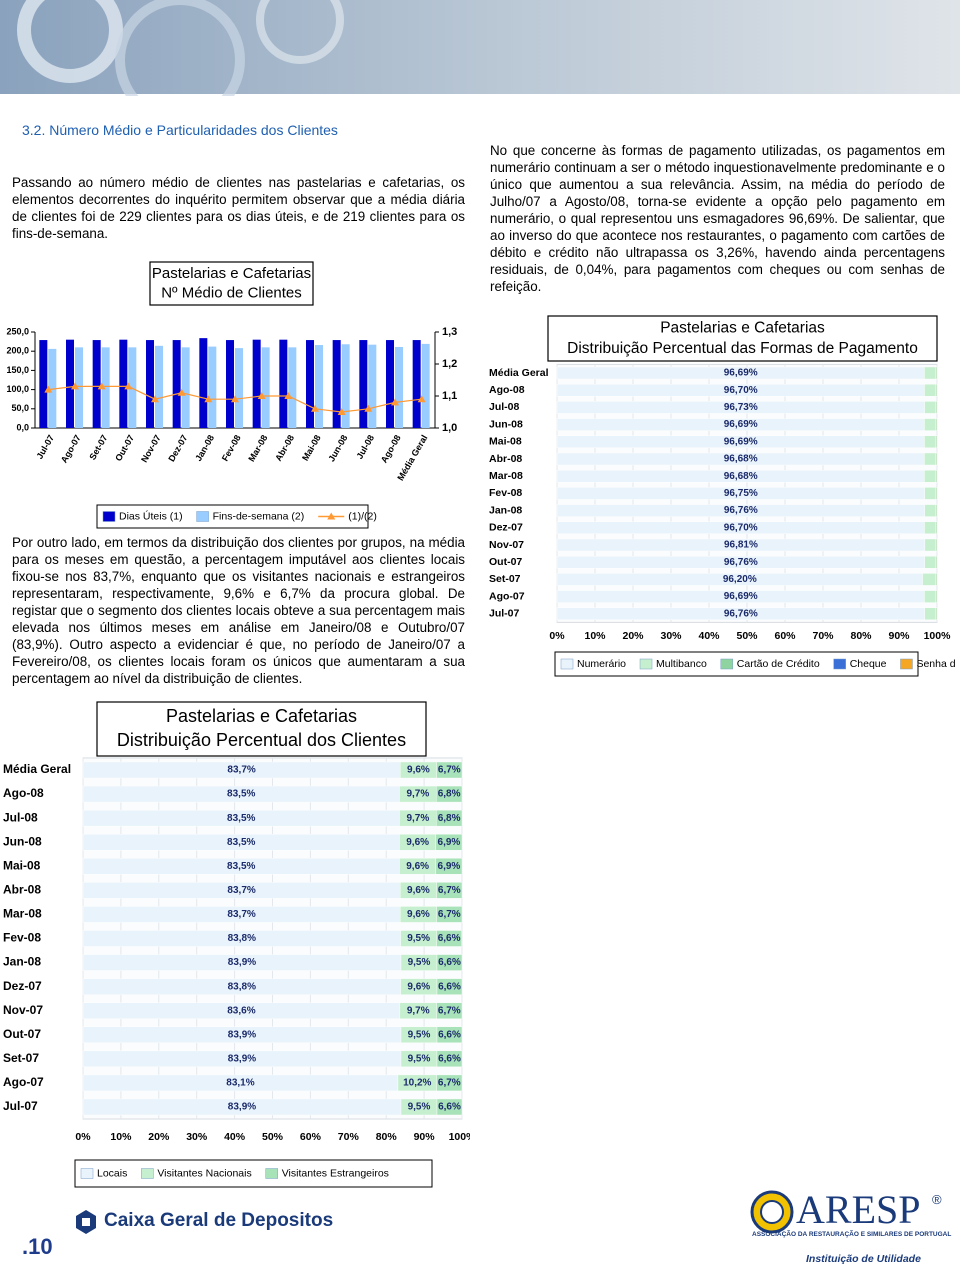 The image size is (960, 1266). What do you see at coordinates (741, 407) in the screenshot?
I see `value-label: 96,73%` at bounding box center [741, 407].